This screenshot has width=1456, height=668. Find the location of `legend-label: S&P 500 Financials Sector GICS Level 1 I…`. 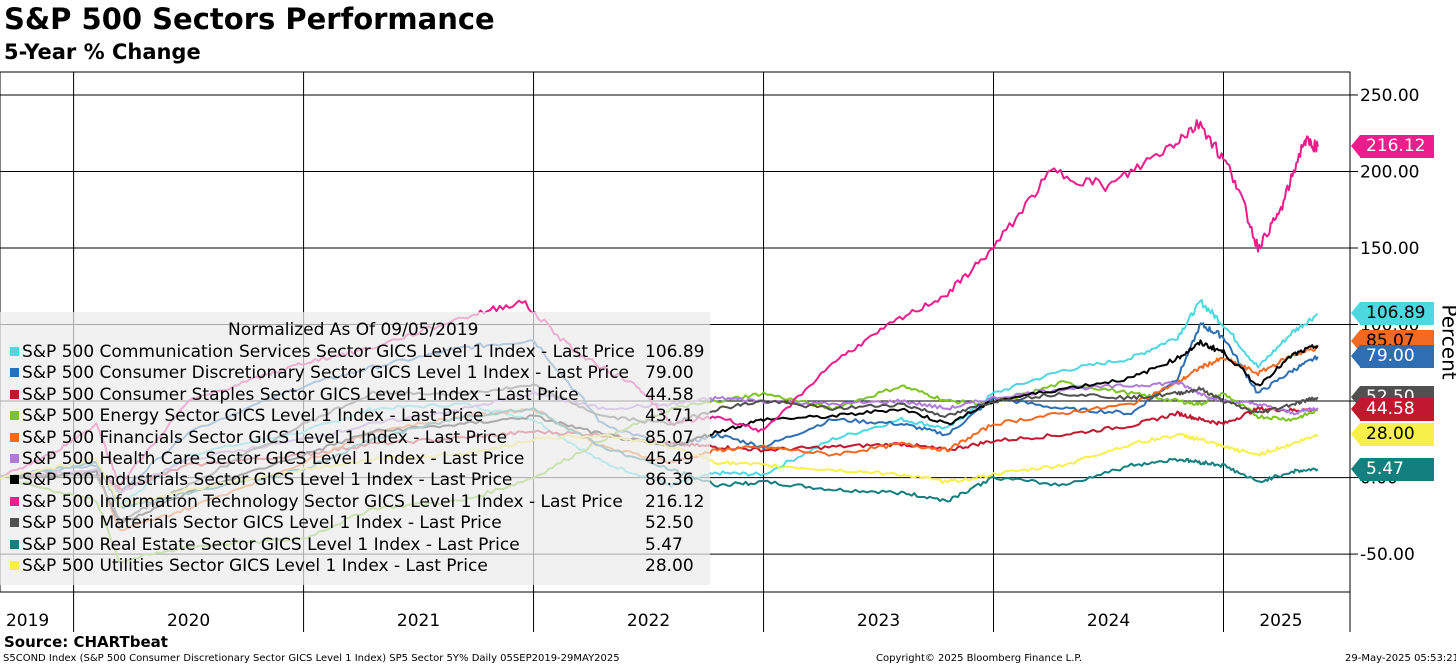

legend-label: S&P 500 Financials Sector GICS Level 1 I… is located at coordinates (265, 437).